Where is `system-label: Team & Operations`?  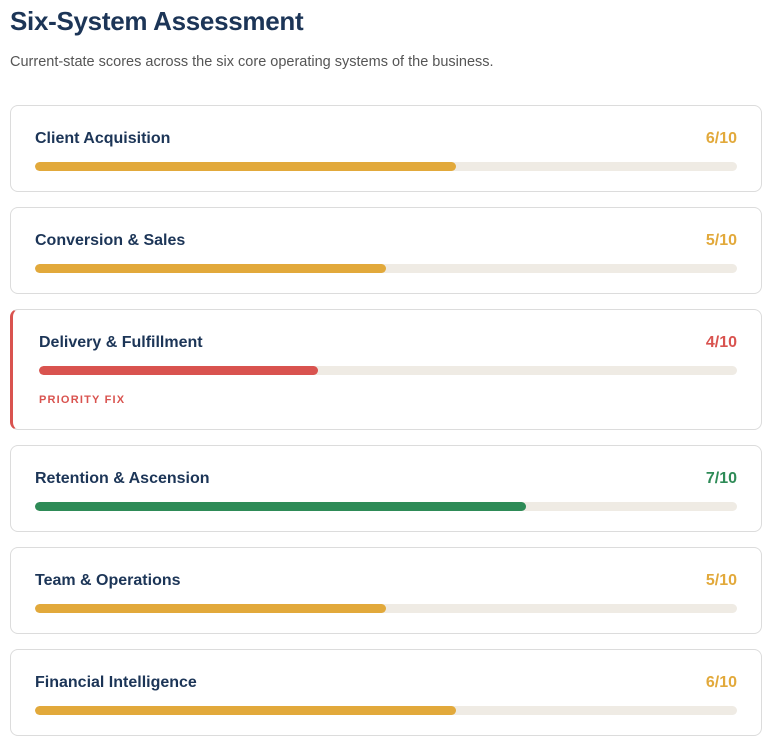 system-label: Team & Operations is located at coordinates (108, 580).